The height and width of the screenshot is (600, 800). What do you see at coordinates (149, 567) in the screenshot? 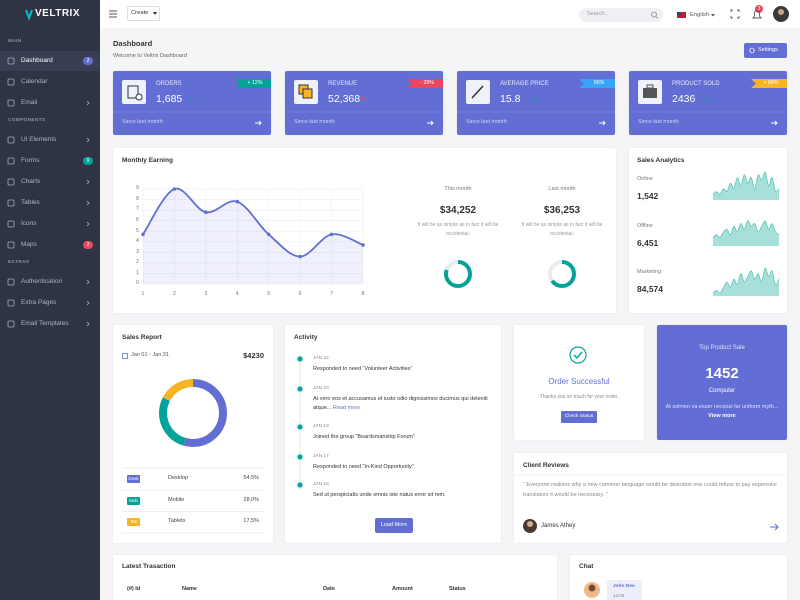
I see `card-title: Latest Trasaction` at bounding box center [149, 567].